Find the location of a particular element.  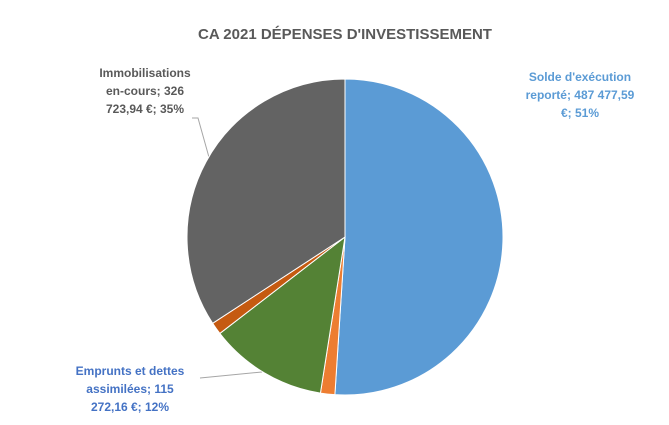

data-label: assimilées; 115 is located at coordinates (130, 389).